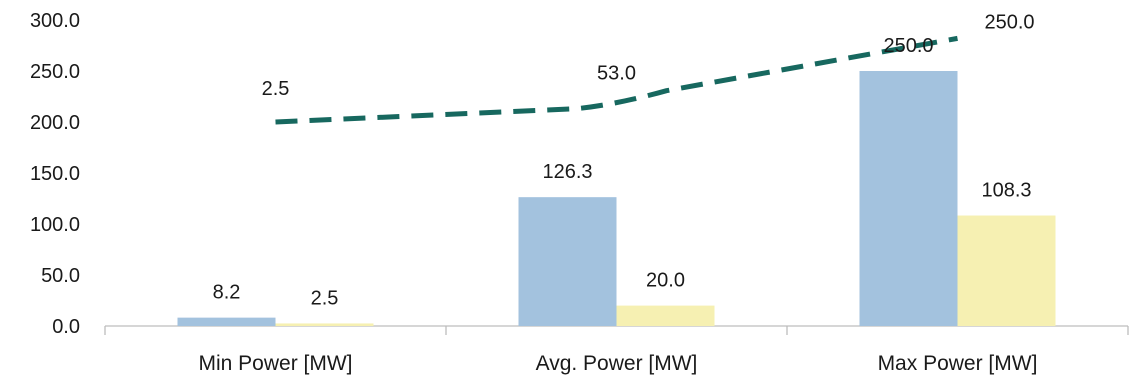 The height and width of the screenshot is (381, 1137). Describe the element at coordinates (1006, 191) in the screenshot. I see `bar-data-label: 108.3` at that location.